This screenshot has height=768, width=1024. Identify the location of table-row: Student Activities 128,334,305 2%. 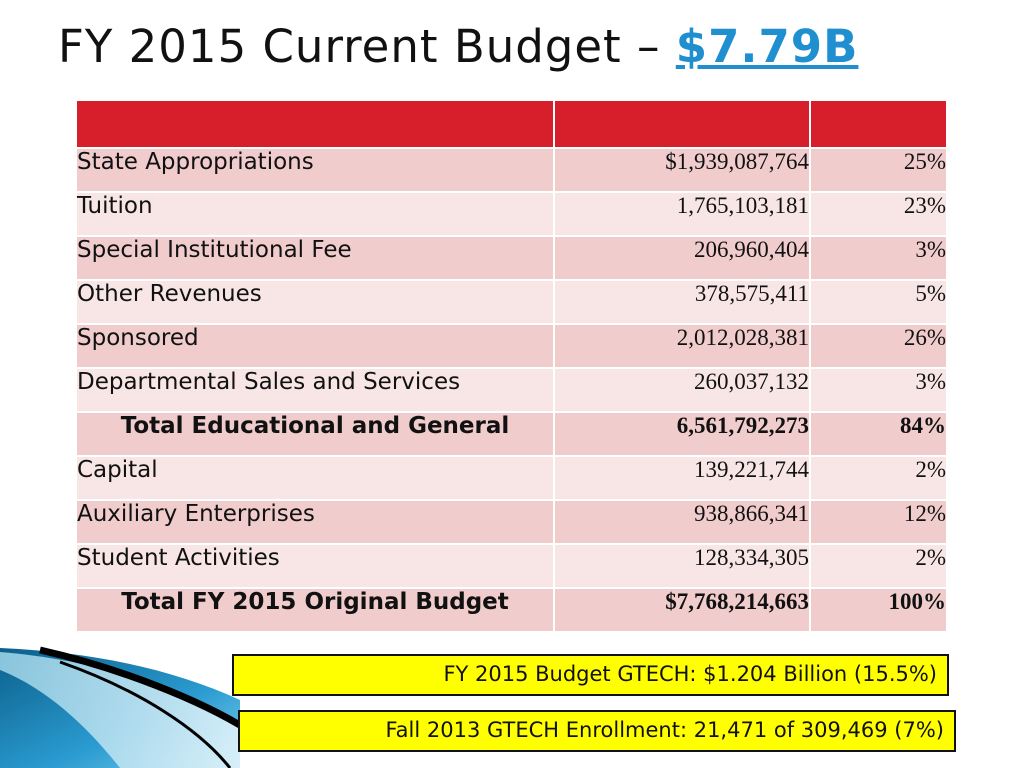
(512, 566).